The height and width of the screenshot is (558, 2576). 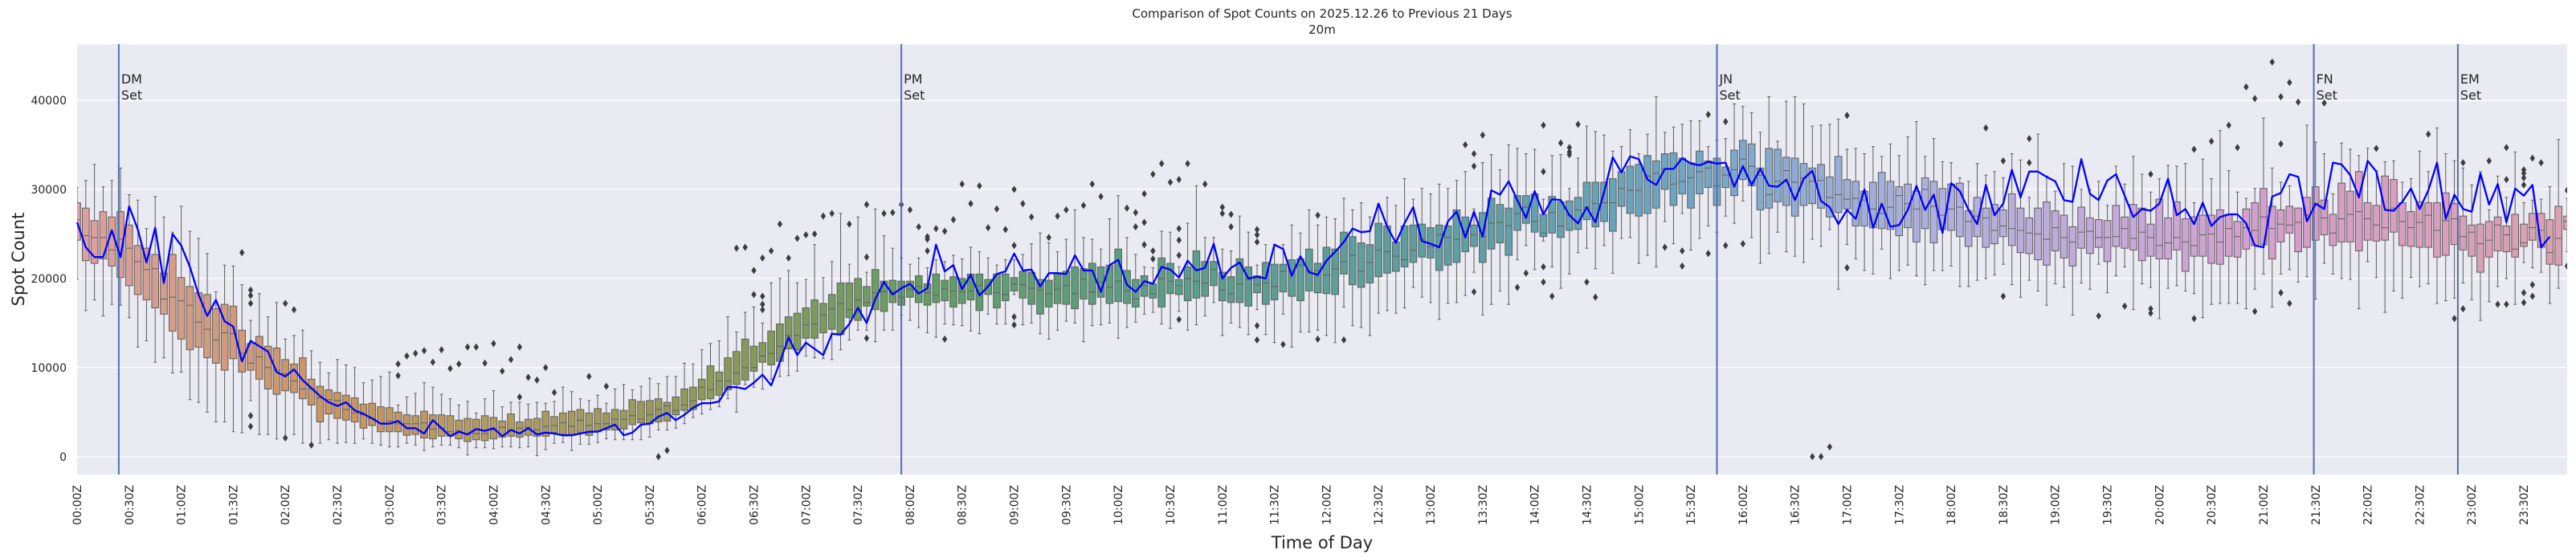 I want to click on y-tick-label: 20000, so click(x=49, y=279).